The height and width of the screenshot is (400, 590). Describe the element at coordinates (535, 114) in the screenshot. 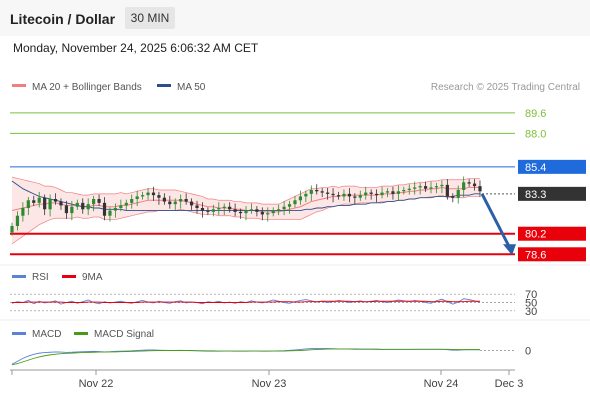

I see `level-label: 89.6` at that location.